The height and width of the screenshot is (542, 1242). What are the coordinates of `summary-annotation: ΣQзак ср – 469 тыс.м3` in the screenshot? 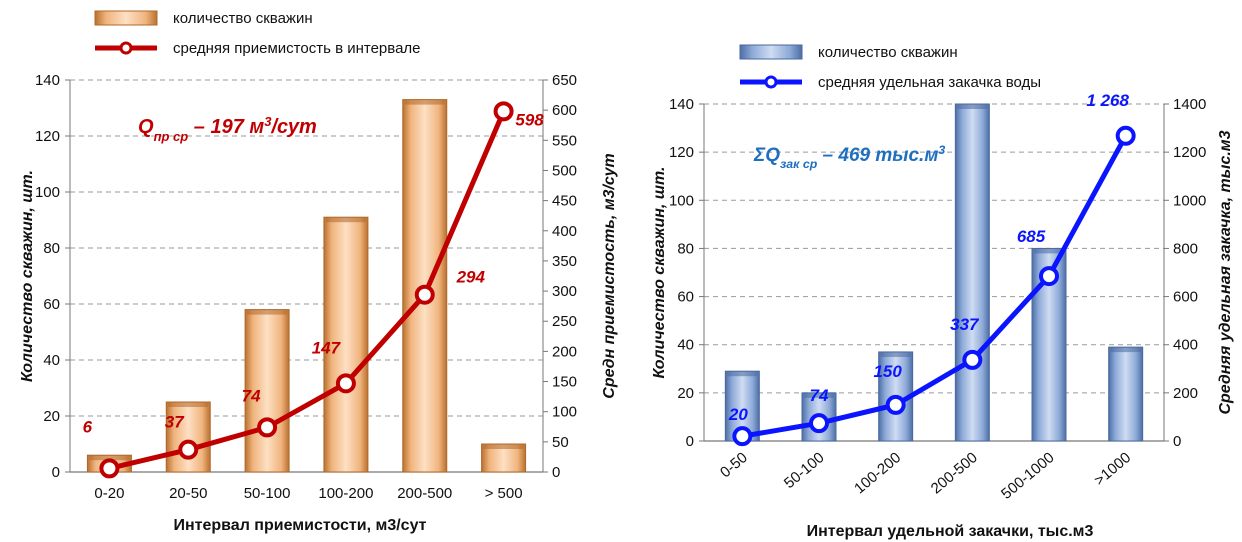 It's located at (849, 157).